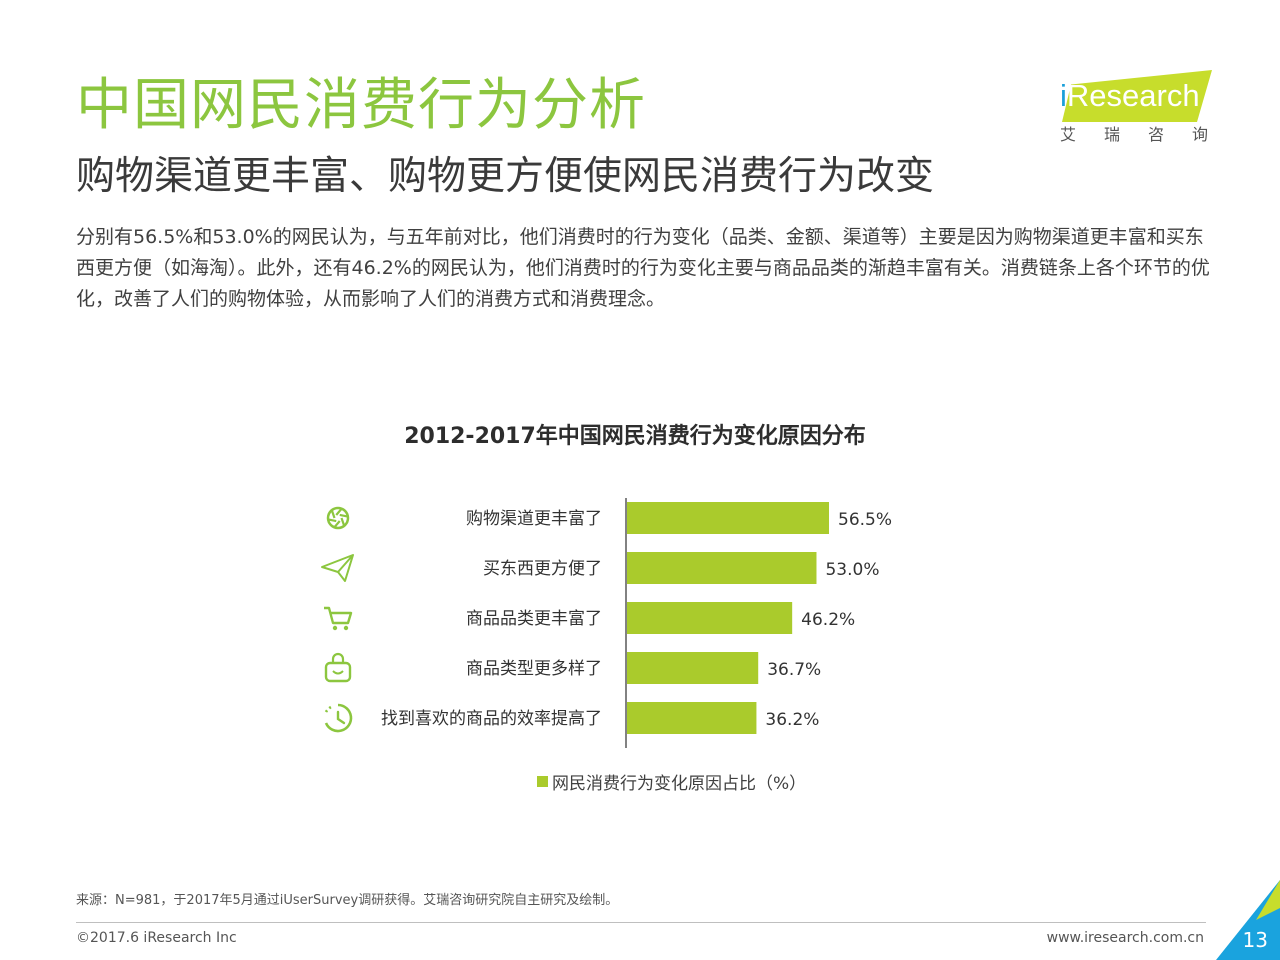  What do you see at coordinates (828, 620) in the screenshot?
I see `value-label: 46.2%` at bounding box center [828, 620].